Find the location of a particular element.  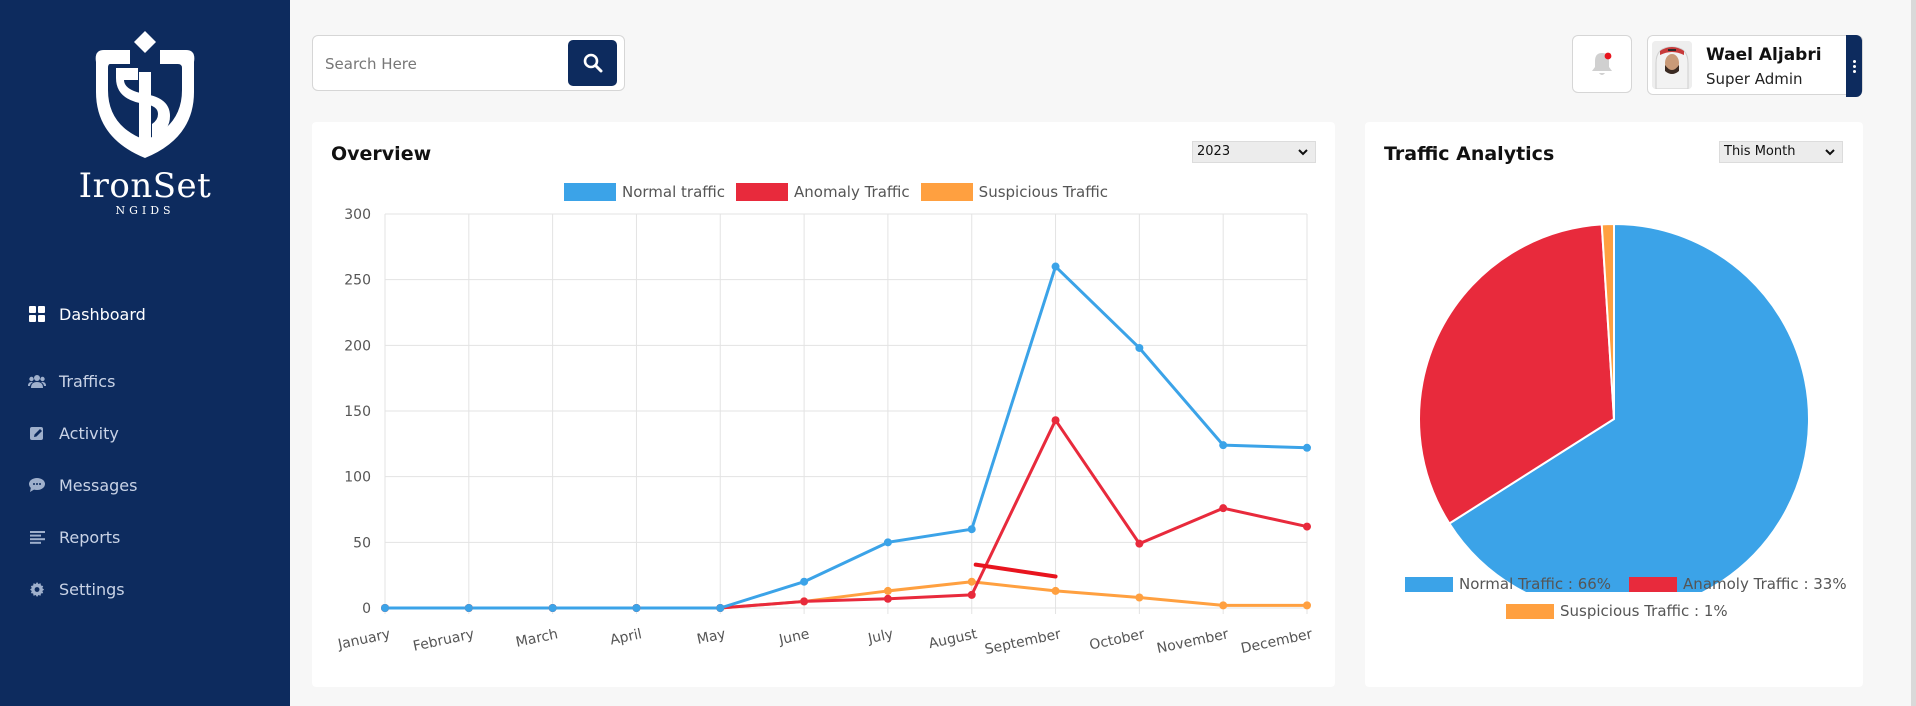

sidebar-item-traffics: Traffics is located at coordinates (71, 381).